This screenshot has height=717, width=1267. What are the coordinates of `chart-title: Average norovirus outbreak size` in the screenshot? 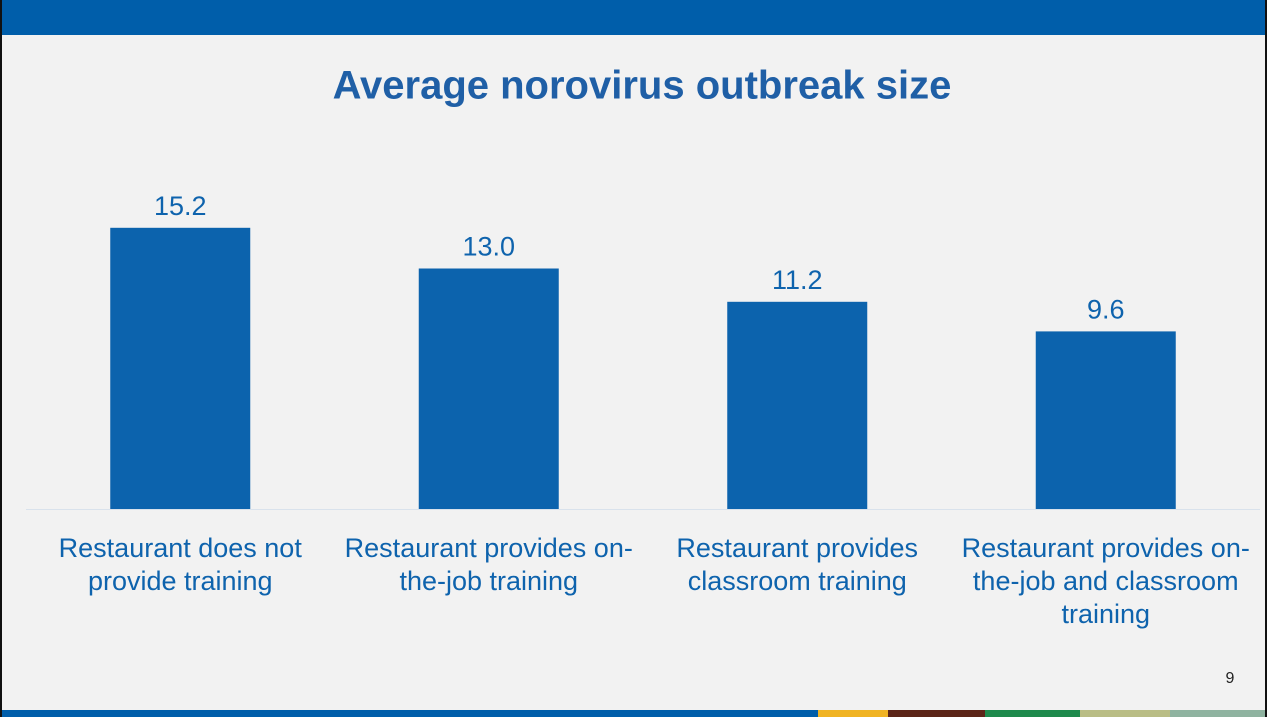 It's located at (642, 86).